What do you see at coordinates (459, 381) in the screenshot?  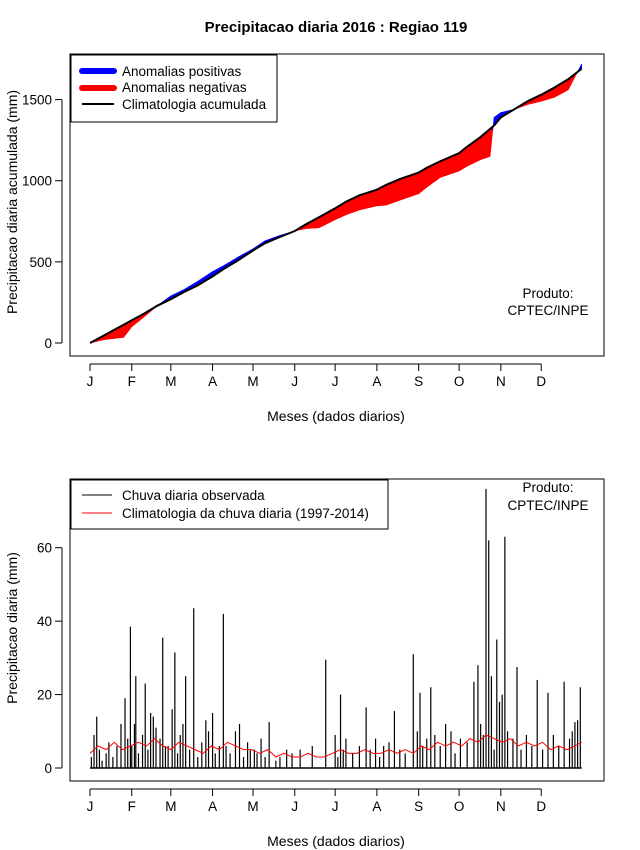 I see `x-tick-label-top: O` at bounding box center [459, 381].